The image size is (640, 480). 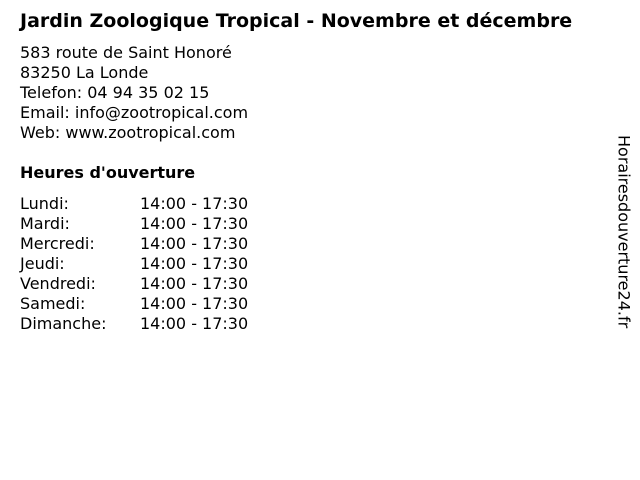 What do you see at coordinates (134, 244) in the screenshot?
I see `hours-row: Mercredi: 14:00 - 17:30` at bounding box center [134, 244].